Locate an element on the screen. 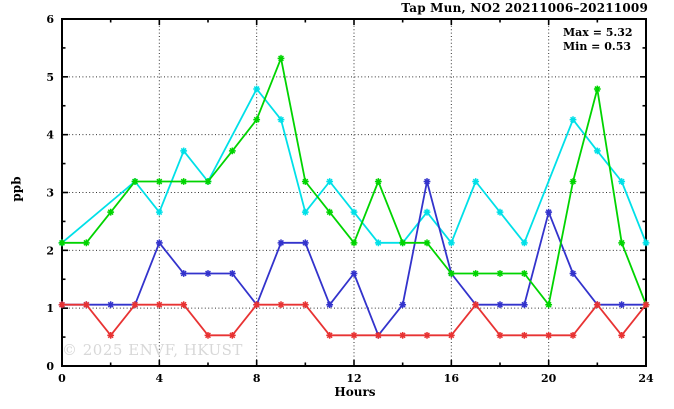 The height and width of the screenshot is (409, 674). x-tick-label: 12 is located at coordinates (353, 378).